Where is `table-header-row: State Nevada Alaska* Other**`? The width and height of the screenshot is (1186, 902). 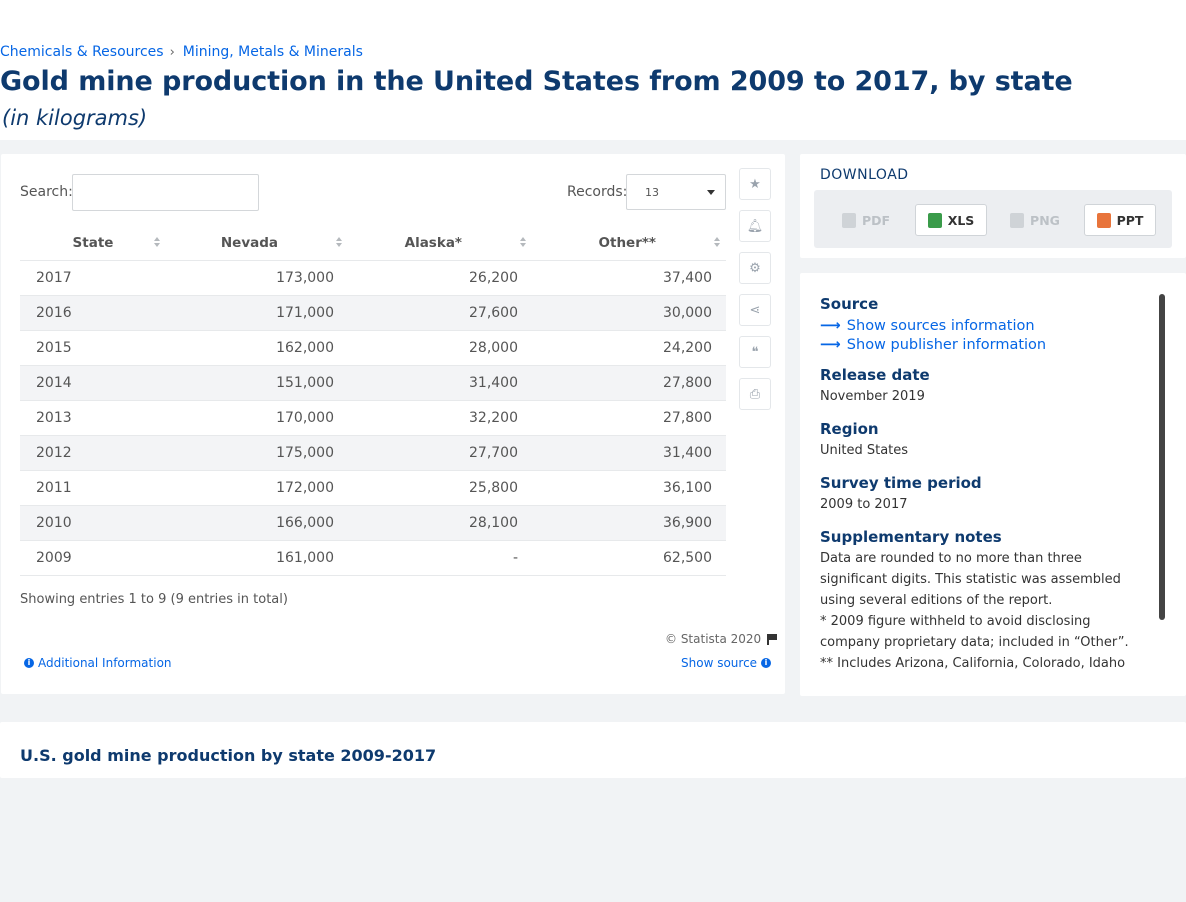 table-header-row: State Nevada Alaska* Other** is located at coordinates (373, 243).